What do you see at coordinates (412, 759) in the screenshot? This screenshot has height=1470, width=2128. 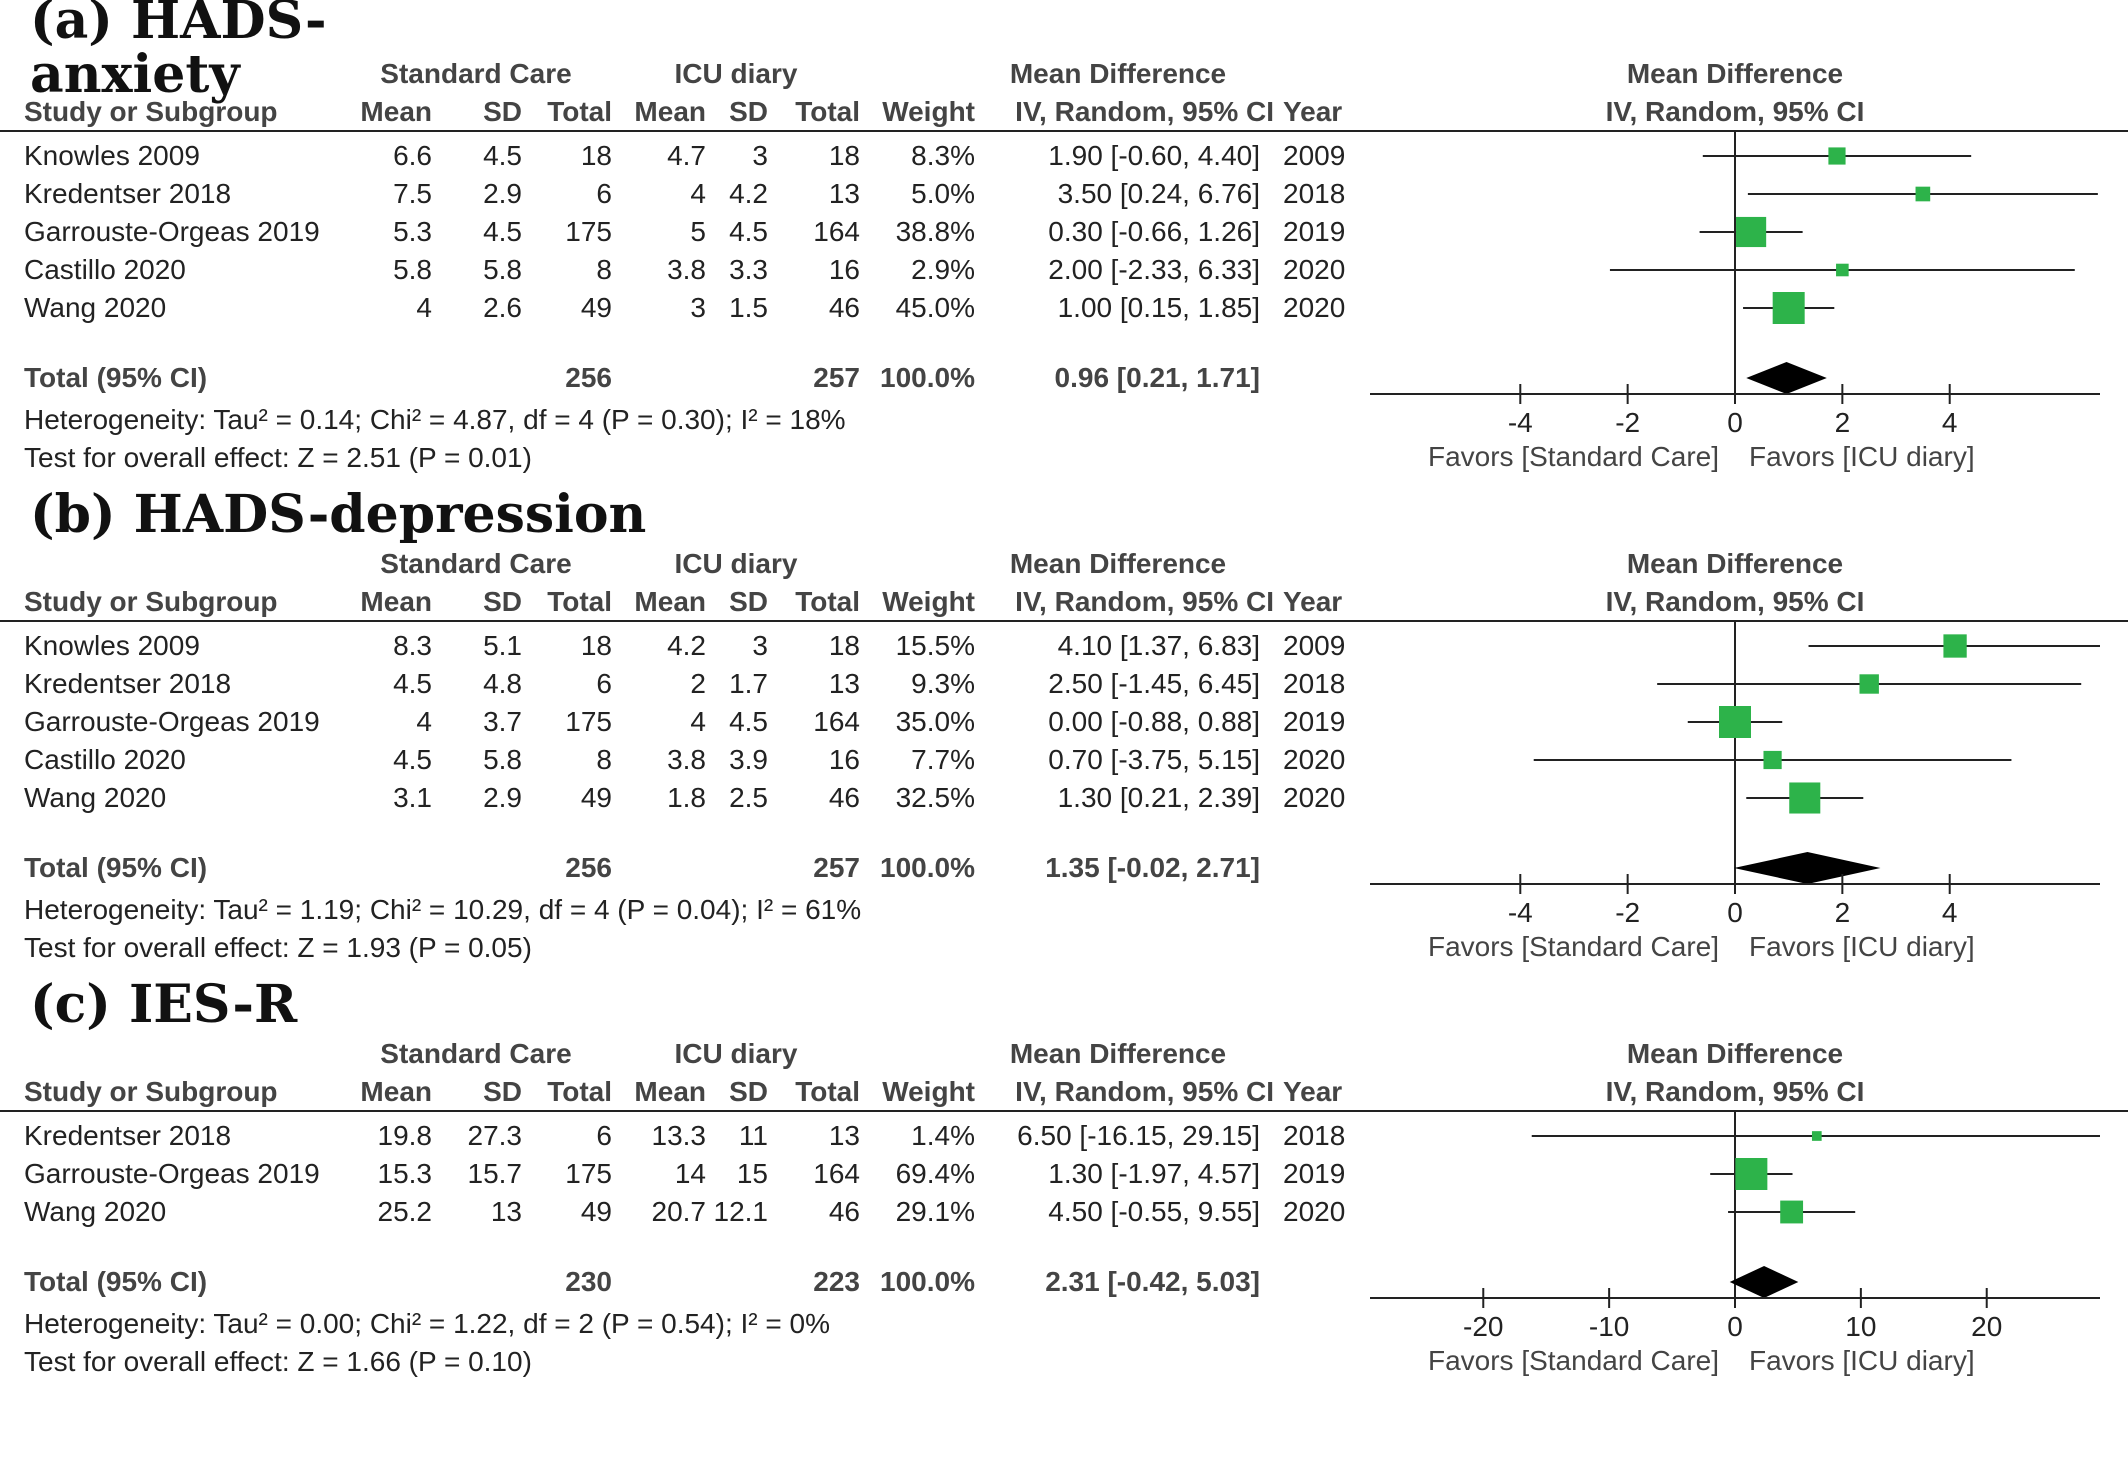 I see `mean1-cell: 4.5` at bounding box center [412, 759].